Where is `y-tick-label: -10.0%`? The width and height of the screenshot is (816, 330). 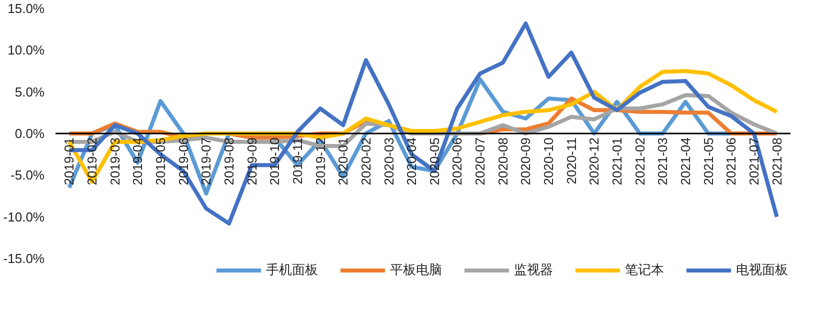
y-tick-label: -10.0% is located at coordinates (24, 216).